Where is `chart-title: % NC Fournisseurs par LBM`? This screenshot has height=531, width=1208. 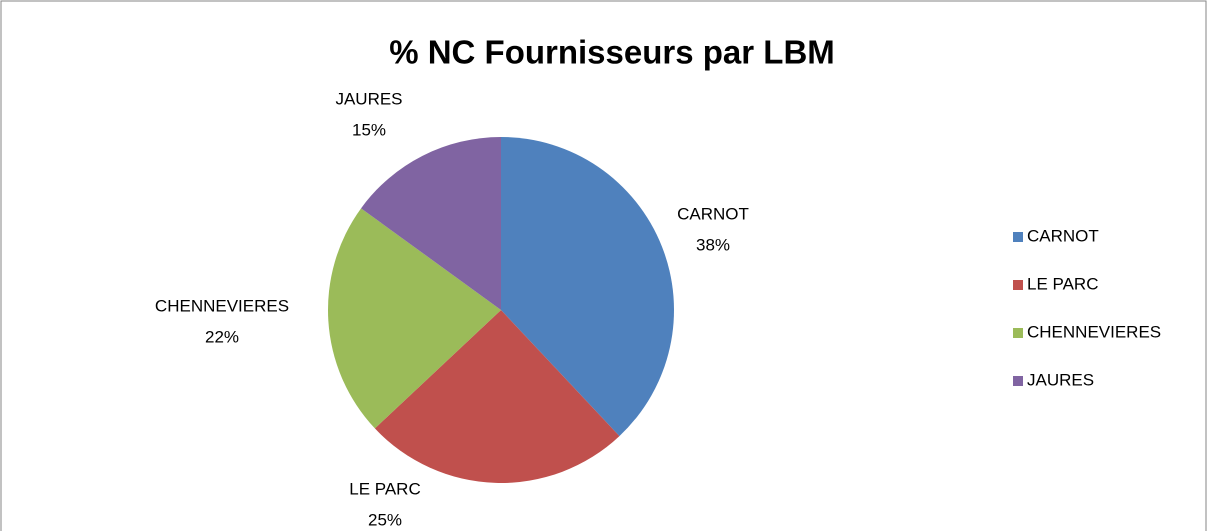
chart-title: % NC Fournisseurs par LBM is located at coordinates (612, 52).